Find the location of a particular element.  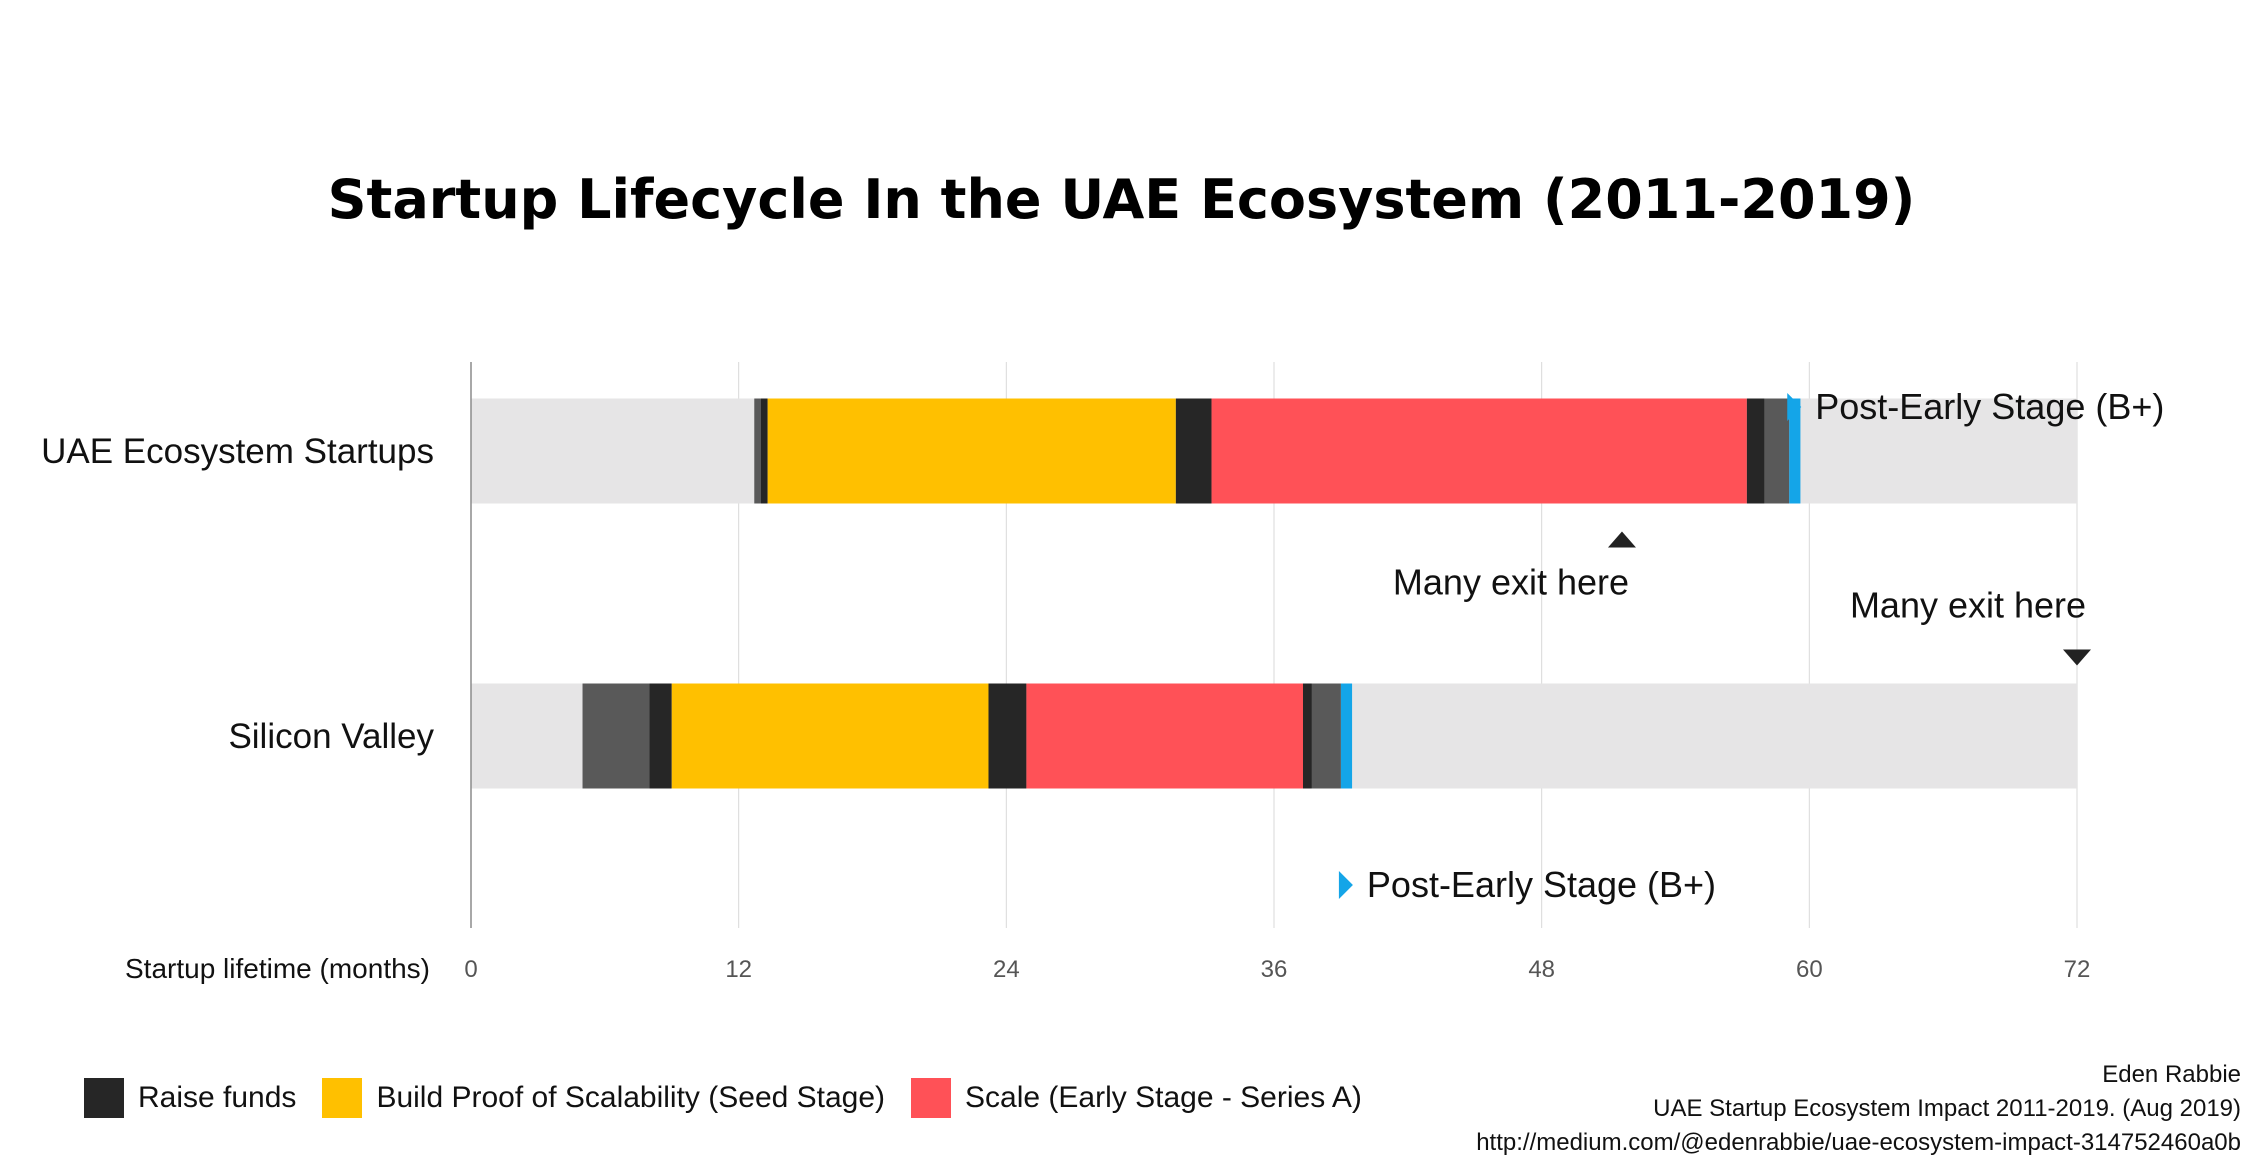

legend-item-early-stage: Scale (Early Stage - Series A) is located at coordinates (1136, 1098).